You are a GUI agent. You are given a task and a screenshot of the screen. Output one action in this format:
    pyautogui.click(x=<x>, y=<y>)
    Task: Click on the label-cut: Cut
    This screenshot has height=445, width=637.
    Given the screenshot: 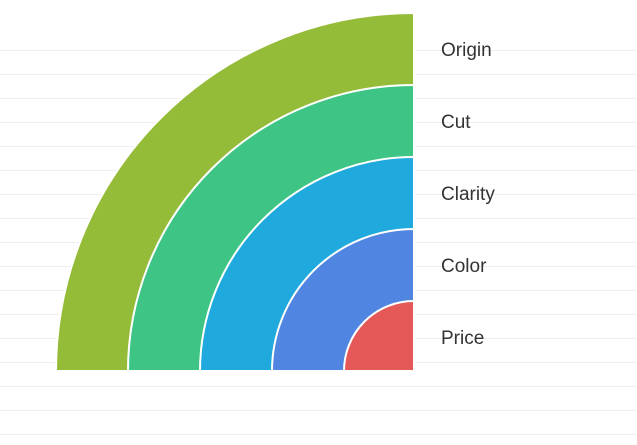 What is the action you would take?
    pyautogui.click(x=456, y=122)
    